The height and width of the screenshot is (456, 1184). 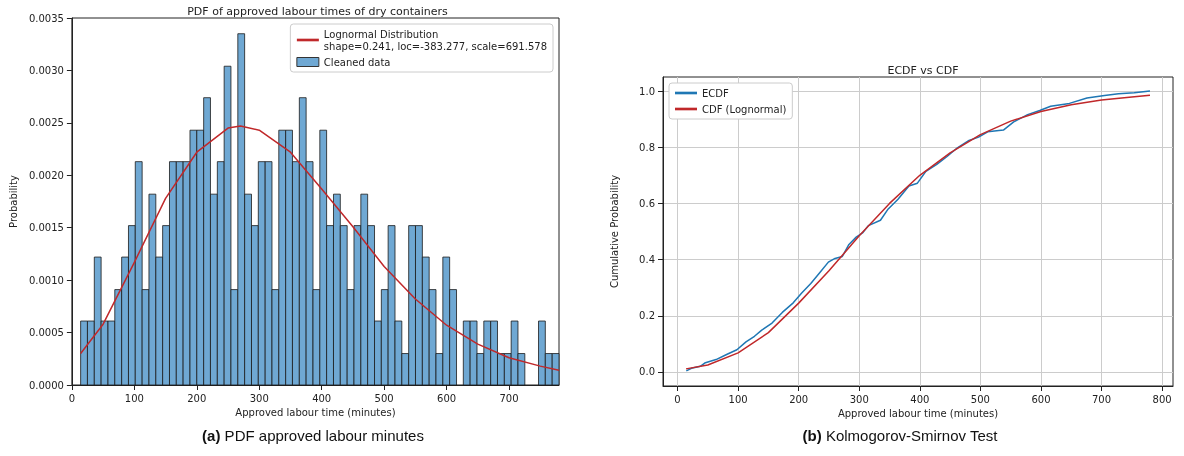 What do you see at coordinates (318, 11) in the screenshot?
I see `chart-title: PDF of approved labour times of dry containers` at bounding box center [318, 11].